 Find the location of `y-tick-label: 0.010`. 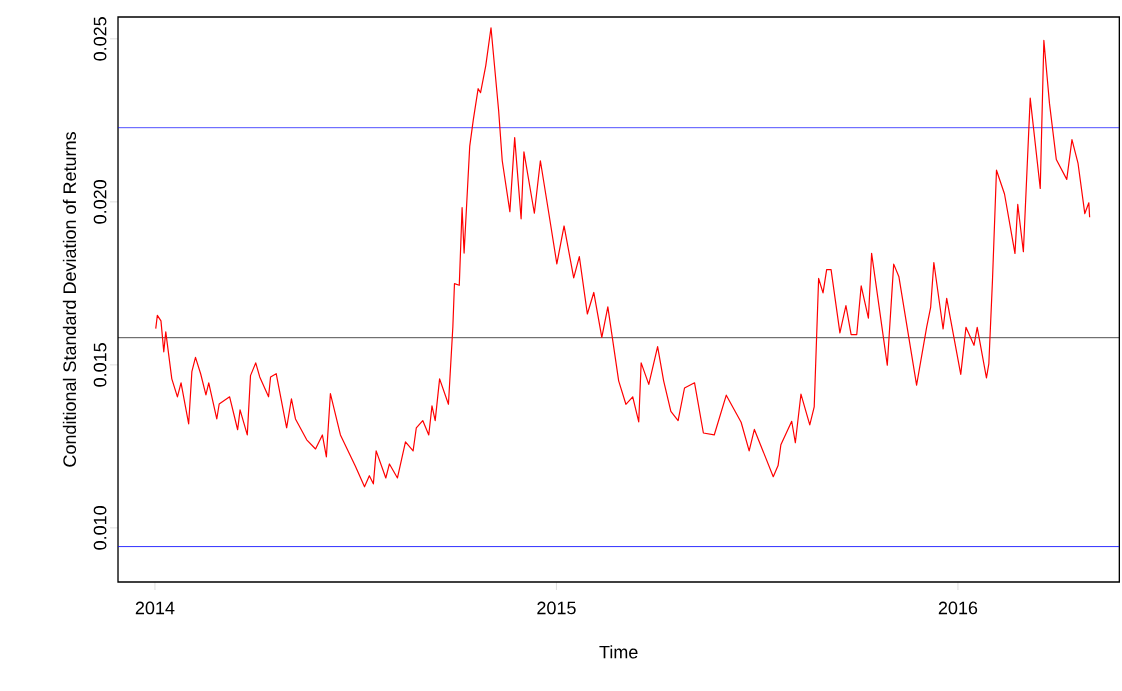

y-tick-label: 0.010 is located at coordinates (100, 528).